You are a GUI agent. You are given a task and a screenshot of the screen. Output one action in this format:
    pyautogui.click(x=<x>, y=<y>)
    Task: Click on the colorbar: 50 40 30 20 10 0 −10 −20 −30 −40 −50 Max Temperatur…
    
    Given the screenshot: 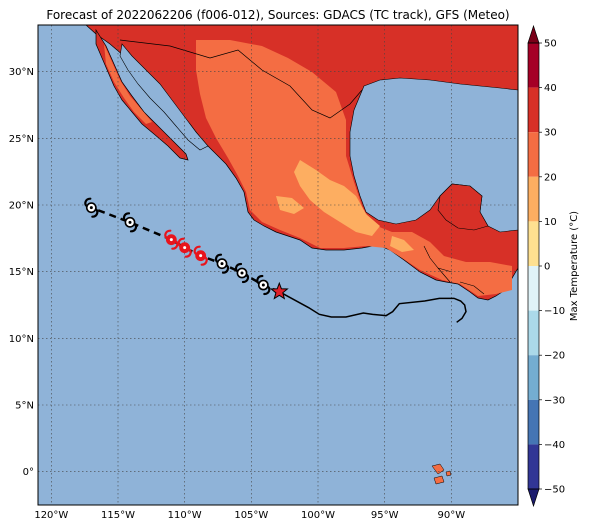 What is the action you would take?
    pyautogui.click(x=553, y=266)
    